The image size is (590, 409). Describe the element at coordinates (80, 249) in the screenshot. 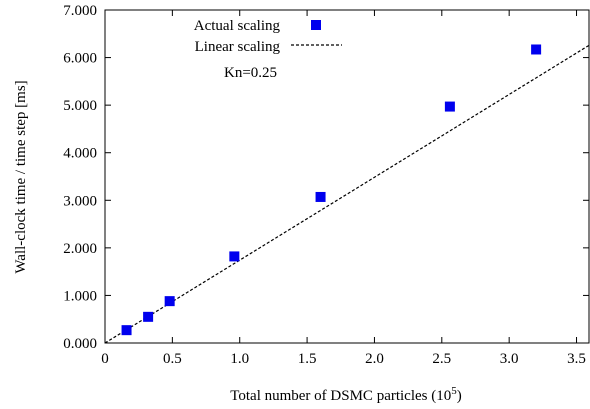

I see `y-tick-label: 2.000` at that location.